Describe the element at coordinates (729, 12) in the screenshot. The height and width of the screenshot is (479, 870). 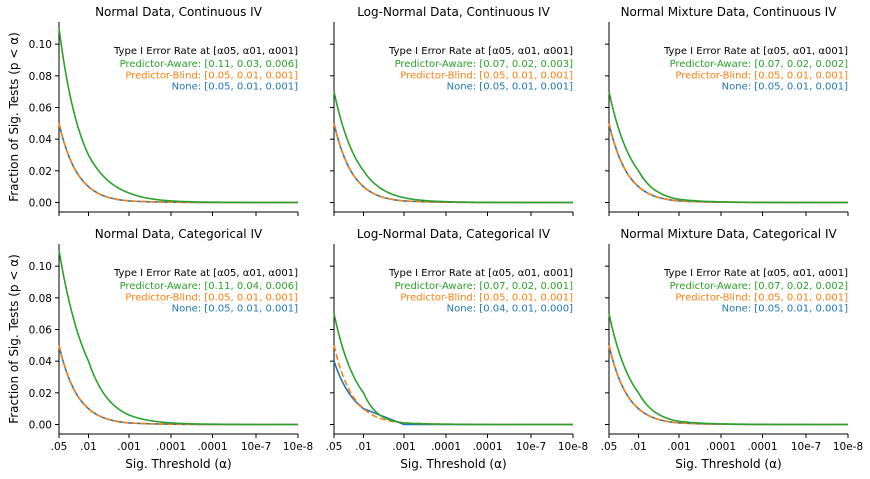
I see `subplot-title: Normal Mixture Data, Continuous IV` at that location.